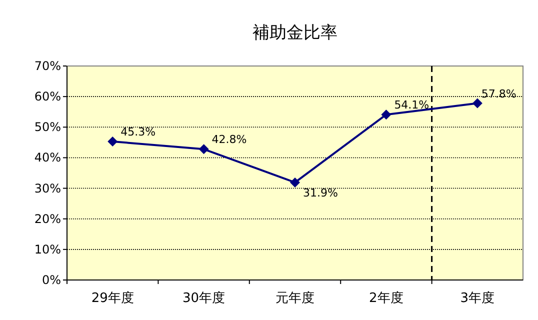  I want to click on x-tick-label: 29年度, so click(112, 298).